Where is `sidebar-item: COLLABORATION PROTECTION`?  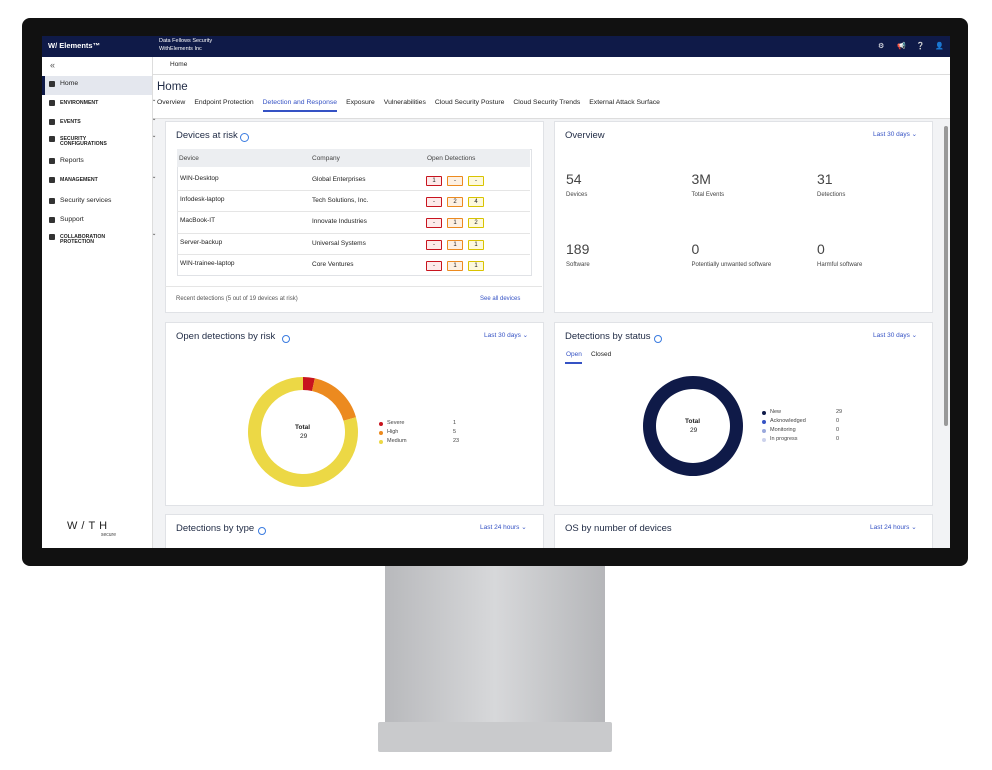 sidebar-item: COLLABORATION PROTECTION is located at coordinates (108, 238).